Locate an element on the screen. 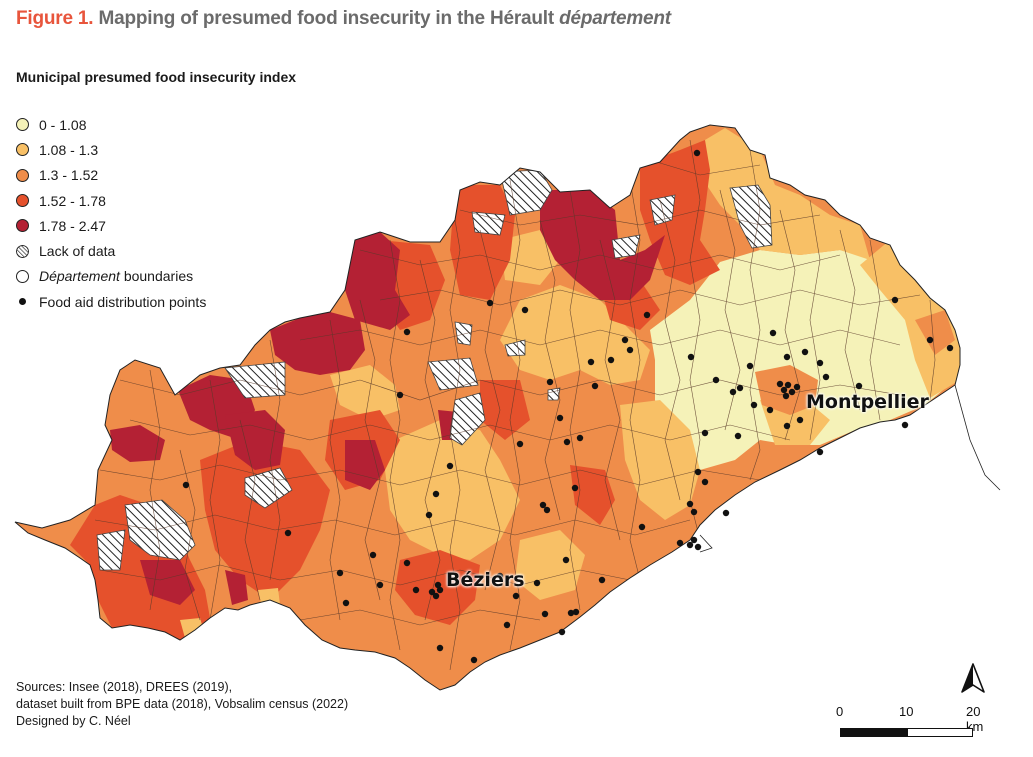 The height and width of the screenshot is (757, 1033). boundary-swatch is located at coordinates (22, 276).